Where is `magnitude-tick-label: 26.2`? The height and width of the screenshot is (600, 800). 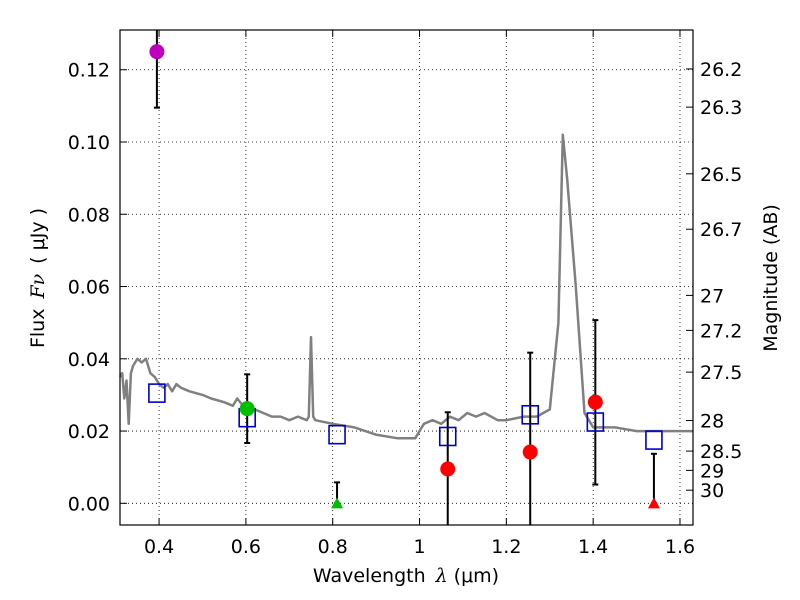 magnitude-tick-label: 26.2 is located at coordinates (721, 70).